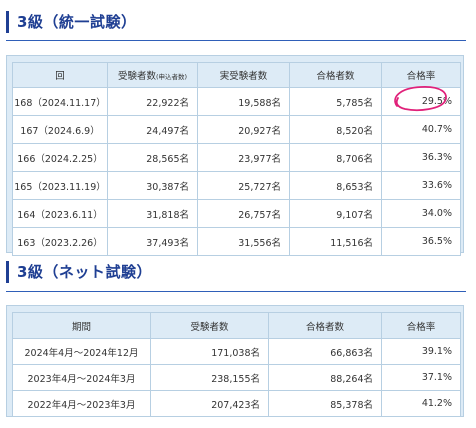 The width and height of the screenshot is (476, 428). What do you see at coordinates (171, 77) in the screenshot?
I see `header-examinees-note: (申込者数)` at bounding box center [171, 77].